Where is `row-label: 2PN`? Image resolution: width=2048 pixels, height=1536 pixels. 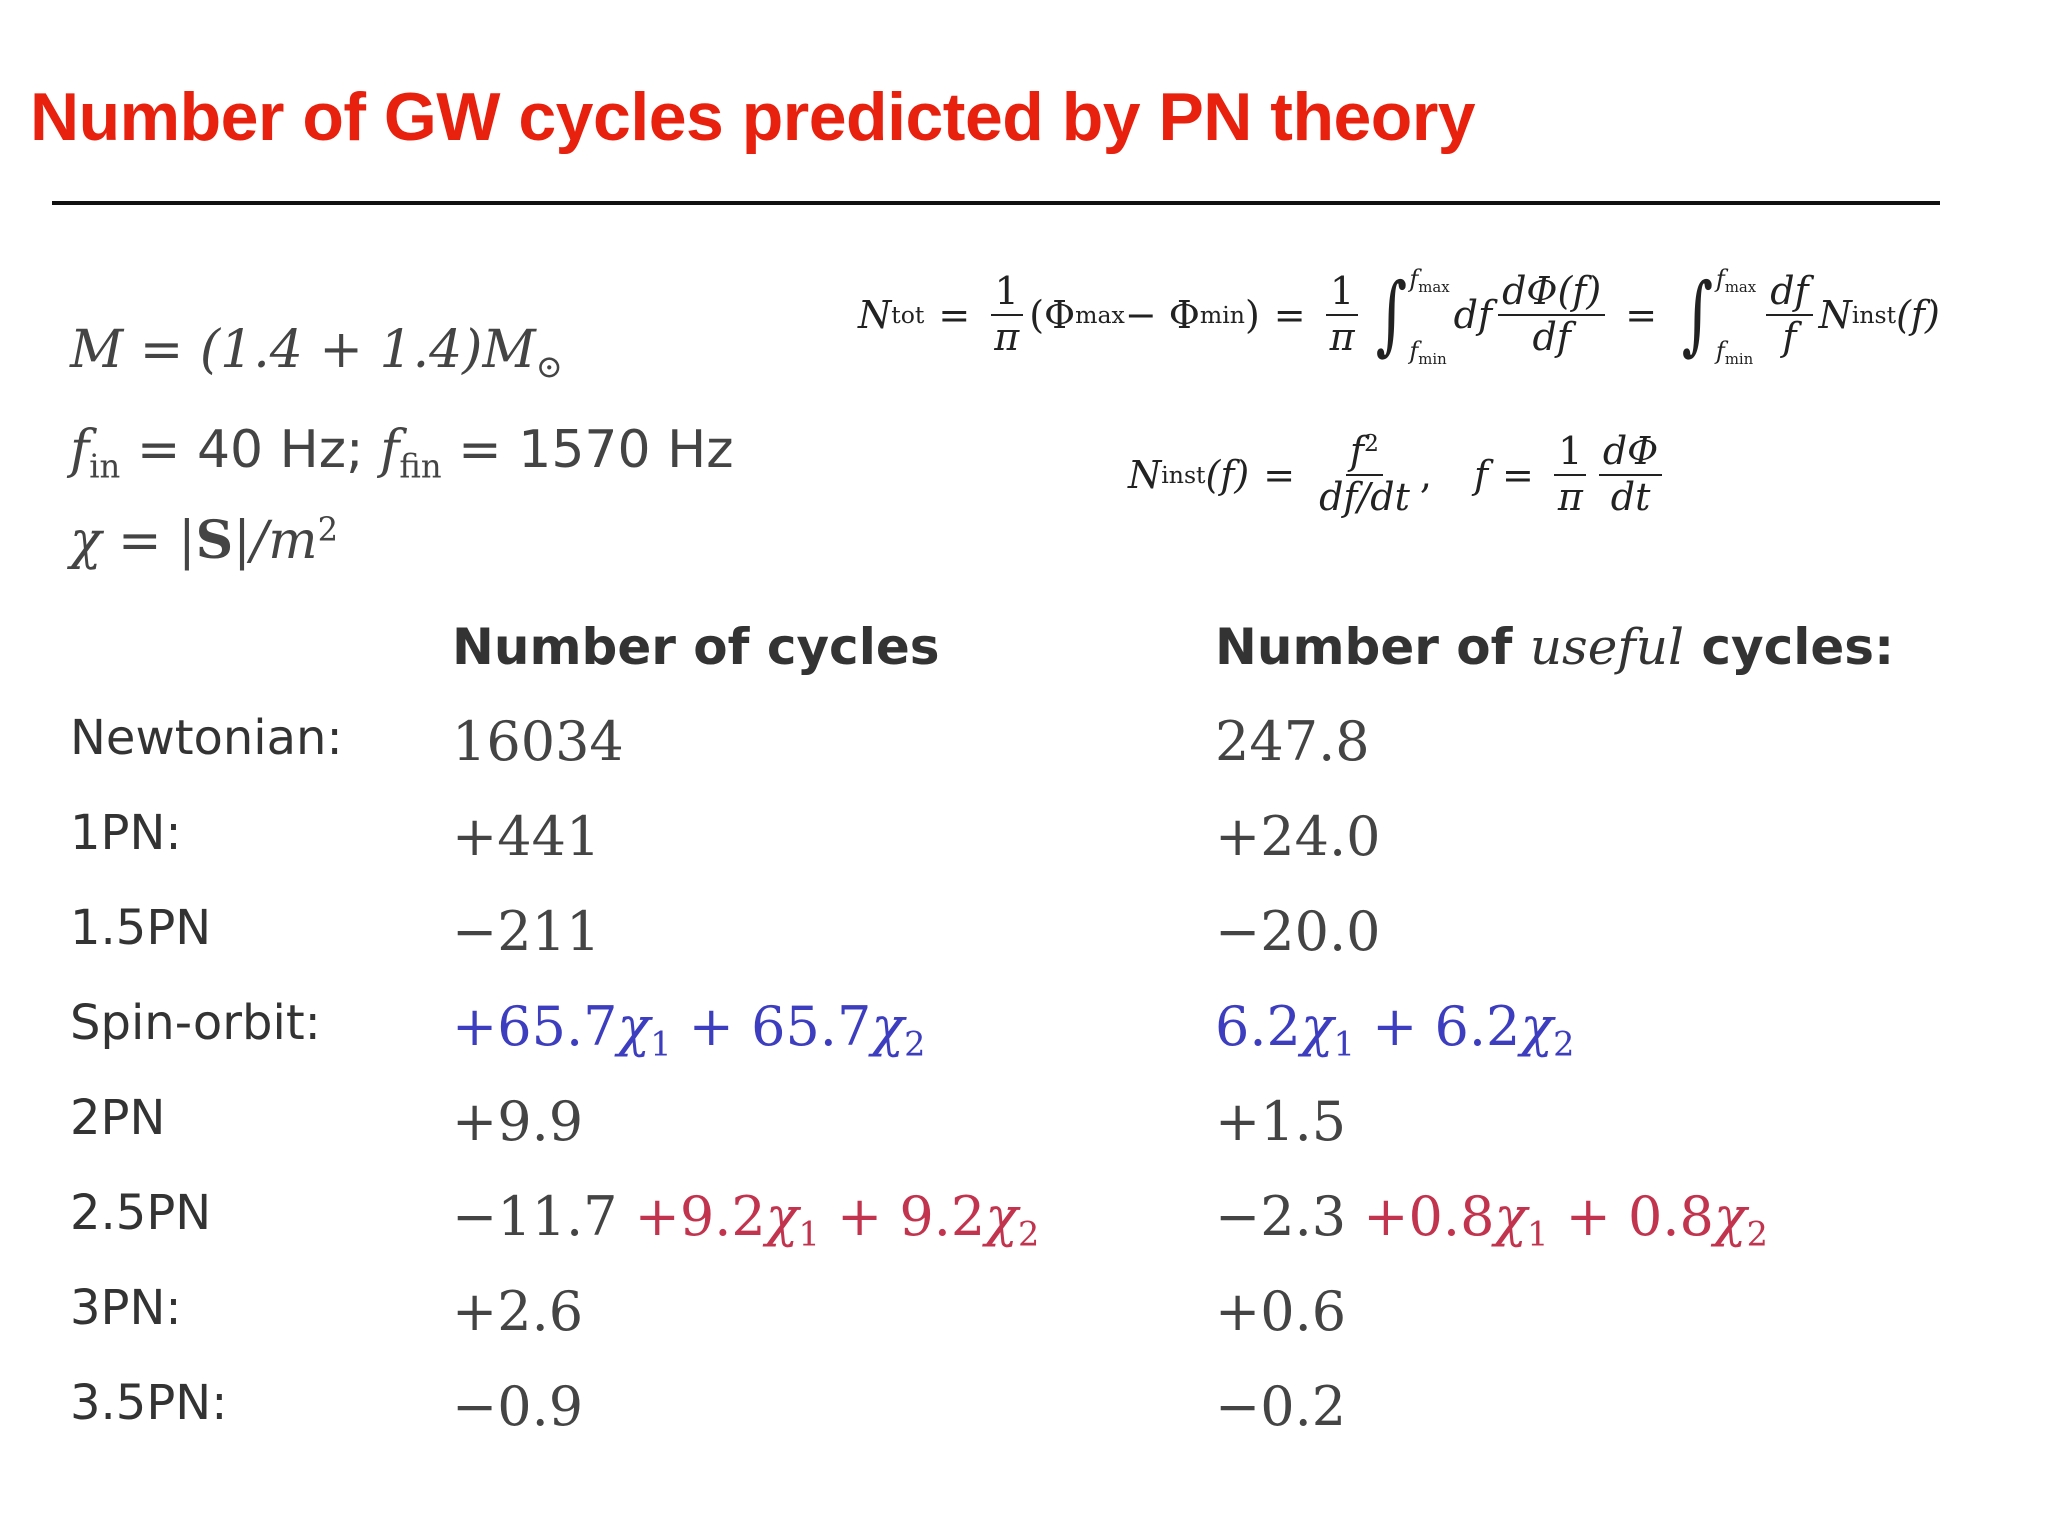 row-label: 2PN is located at coordinates (118, 1118).